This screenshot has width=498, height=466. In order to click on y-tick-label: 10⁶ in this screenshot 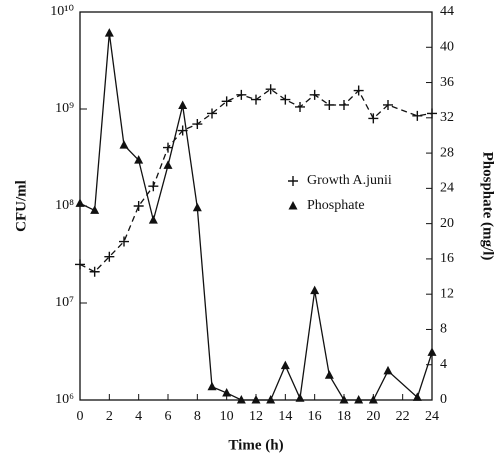, I will do `click(64, 399)`.